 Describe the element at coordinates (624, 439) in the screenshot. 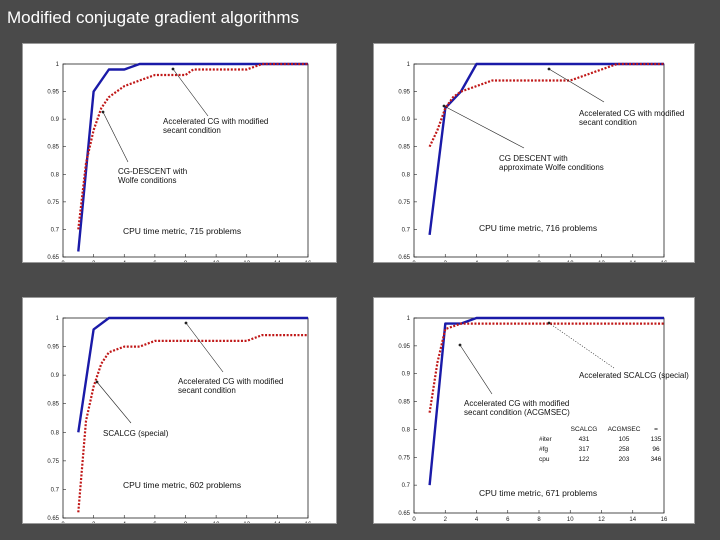

I see `table-cell: 105` at that location.